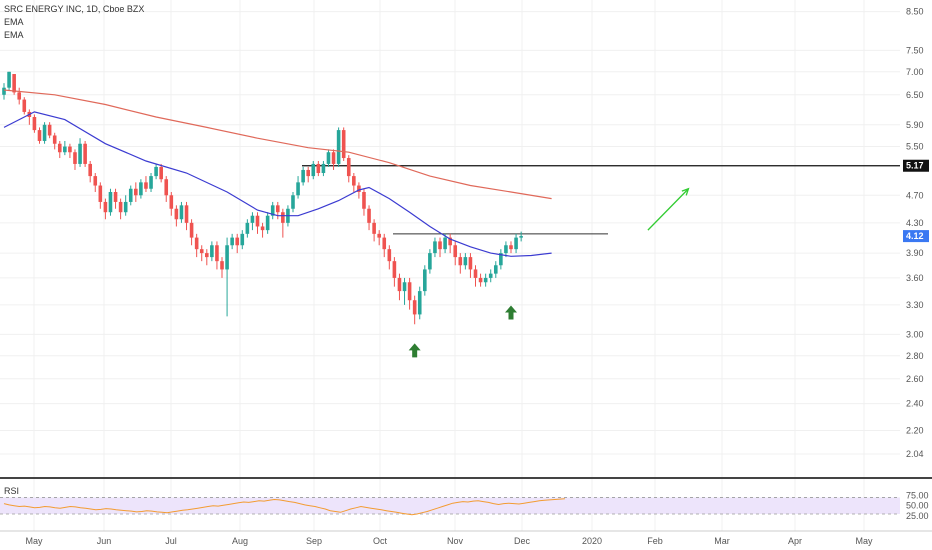 The image size is (932, 550). What do you see at coordinates (864, 541) in the screenshot?
I see `x-tick-label: May` at bounding box center [864, 541].